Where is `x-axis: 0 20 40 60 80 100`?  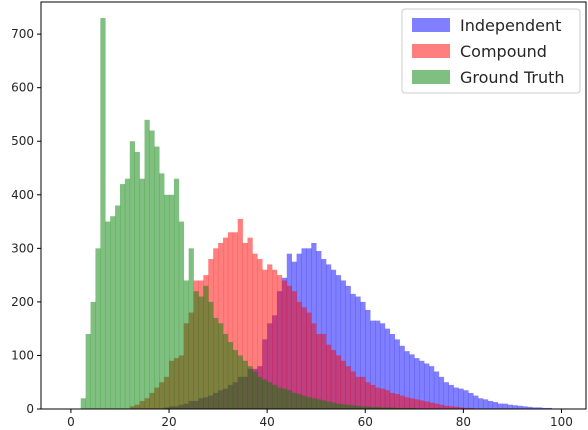
x-axis: 0 20 40 60 80 100 is located at coordinates (320, 419).